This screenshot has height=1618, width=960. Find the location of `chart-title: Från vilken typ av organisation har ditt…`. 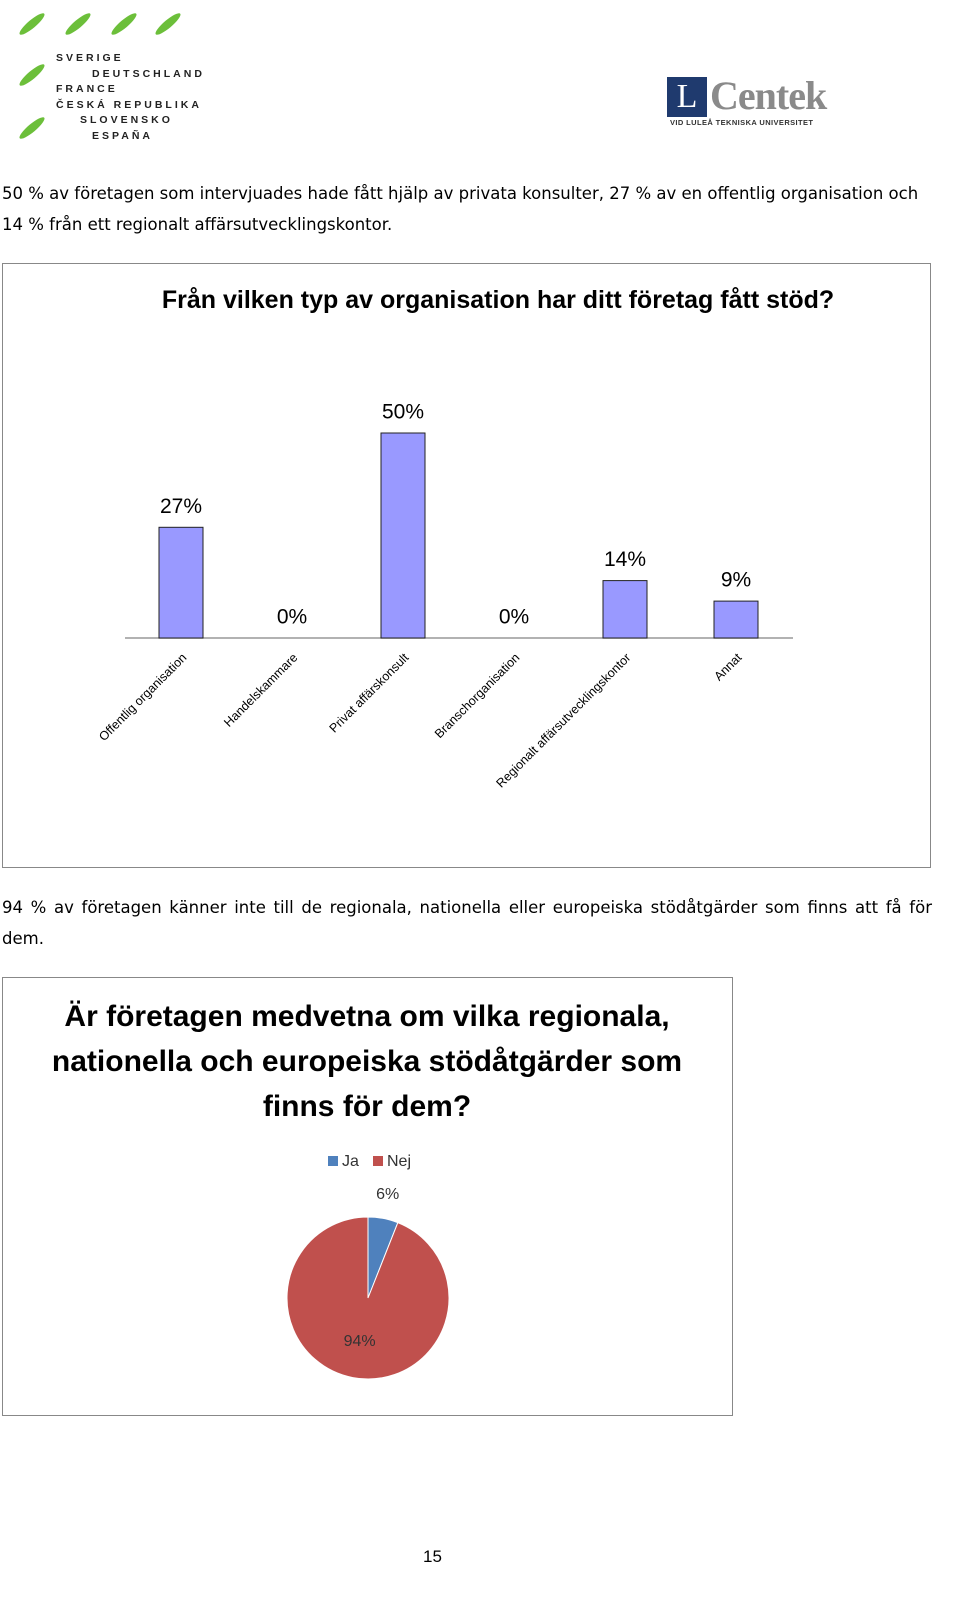

chart-title: Från vilken typ av organisation har ditt… is located at coordinates (498, 300).